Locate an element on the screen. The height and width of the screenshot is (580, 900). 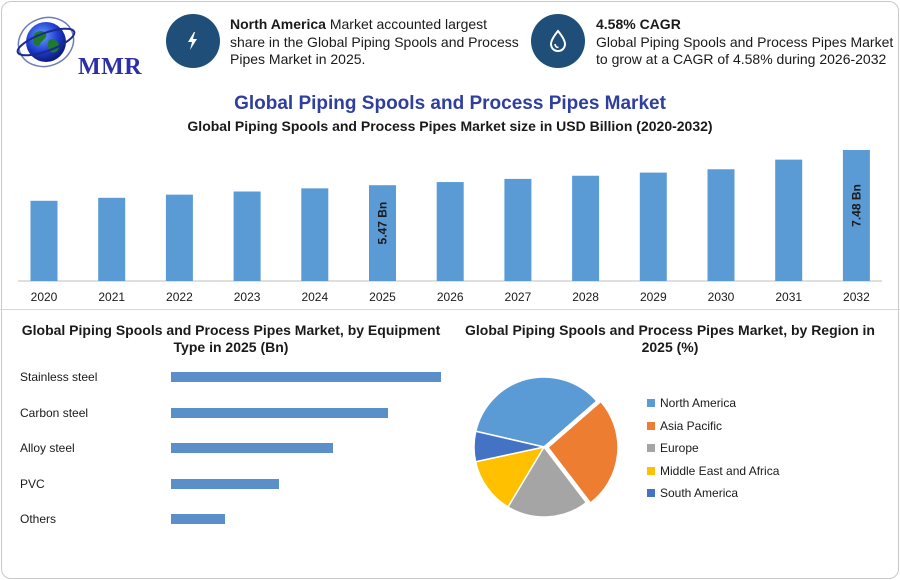
legend-label: Europe is located at coordinates (679, 448).